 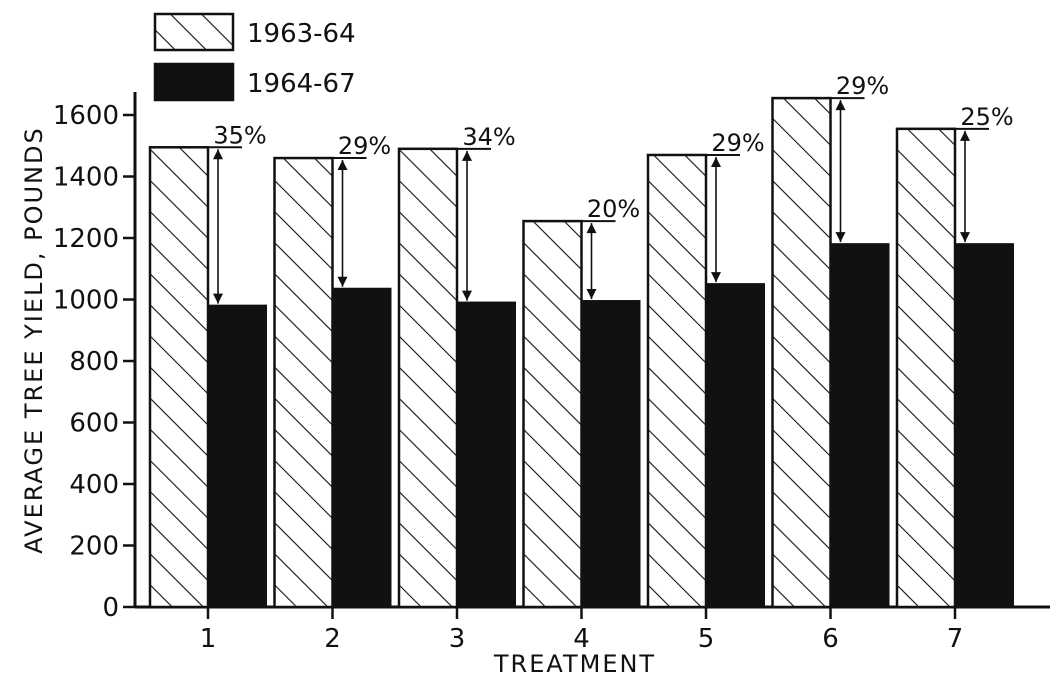 What do you see at coordinates (706, 639) in the screenshot?
I see `x-tick-label: 5` at bounding box center [706, 639].